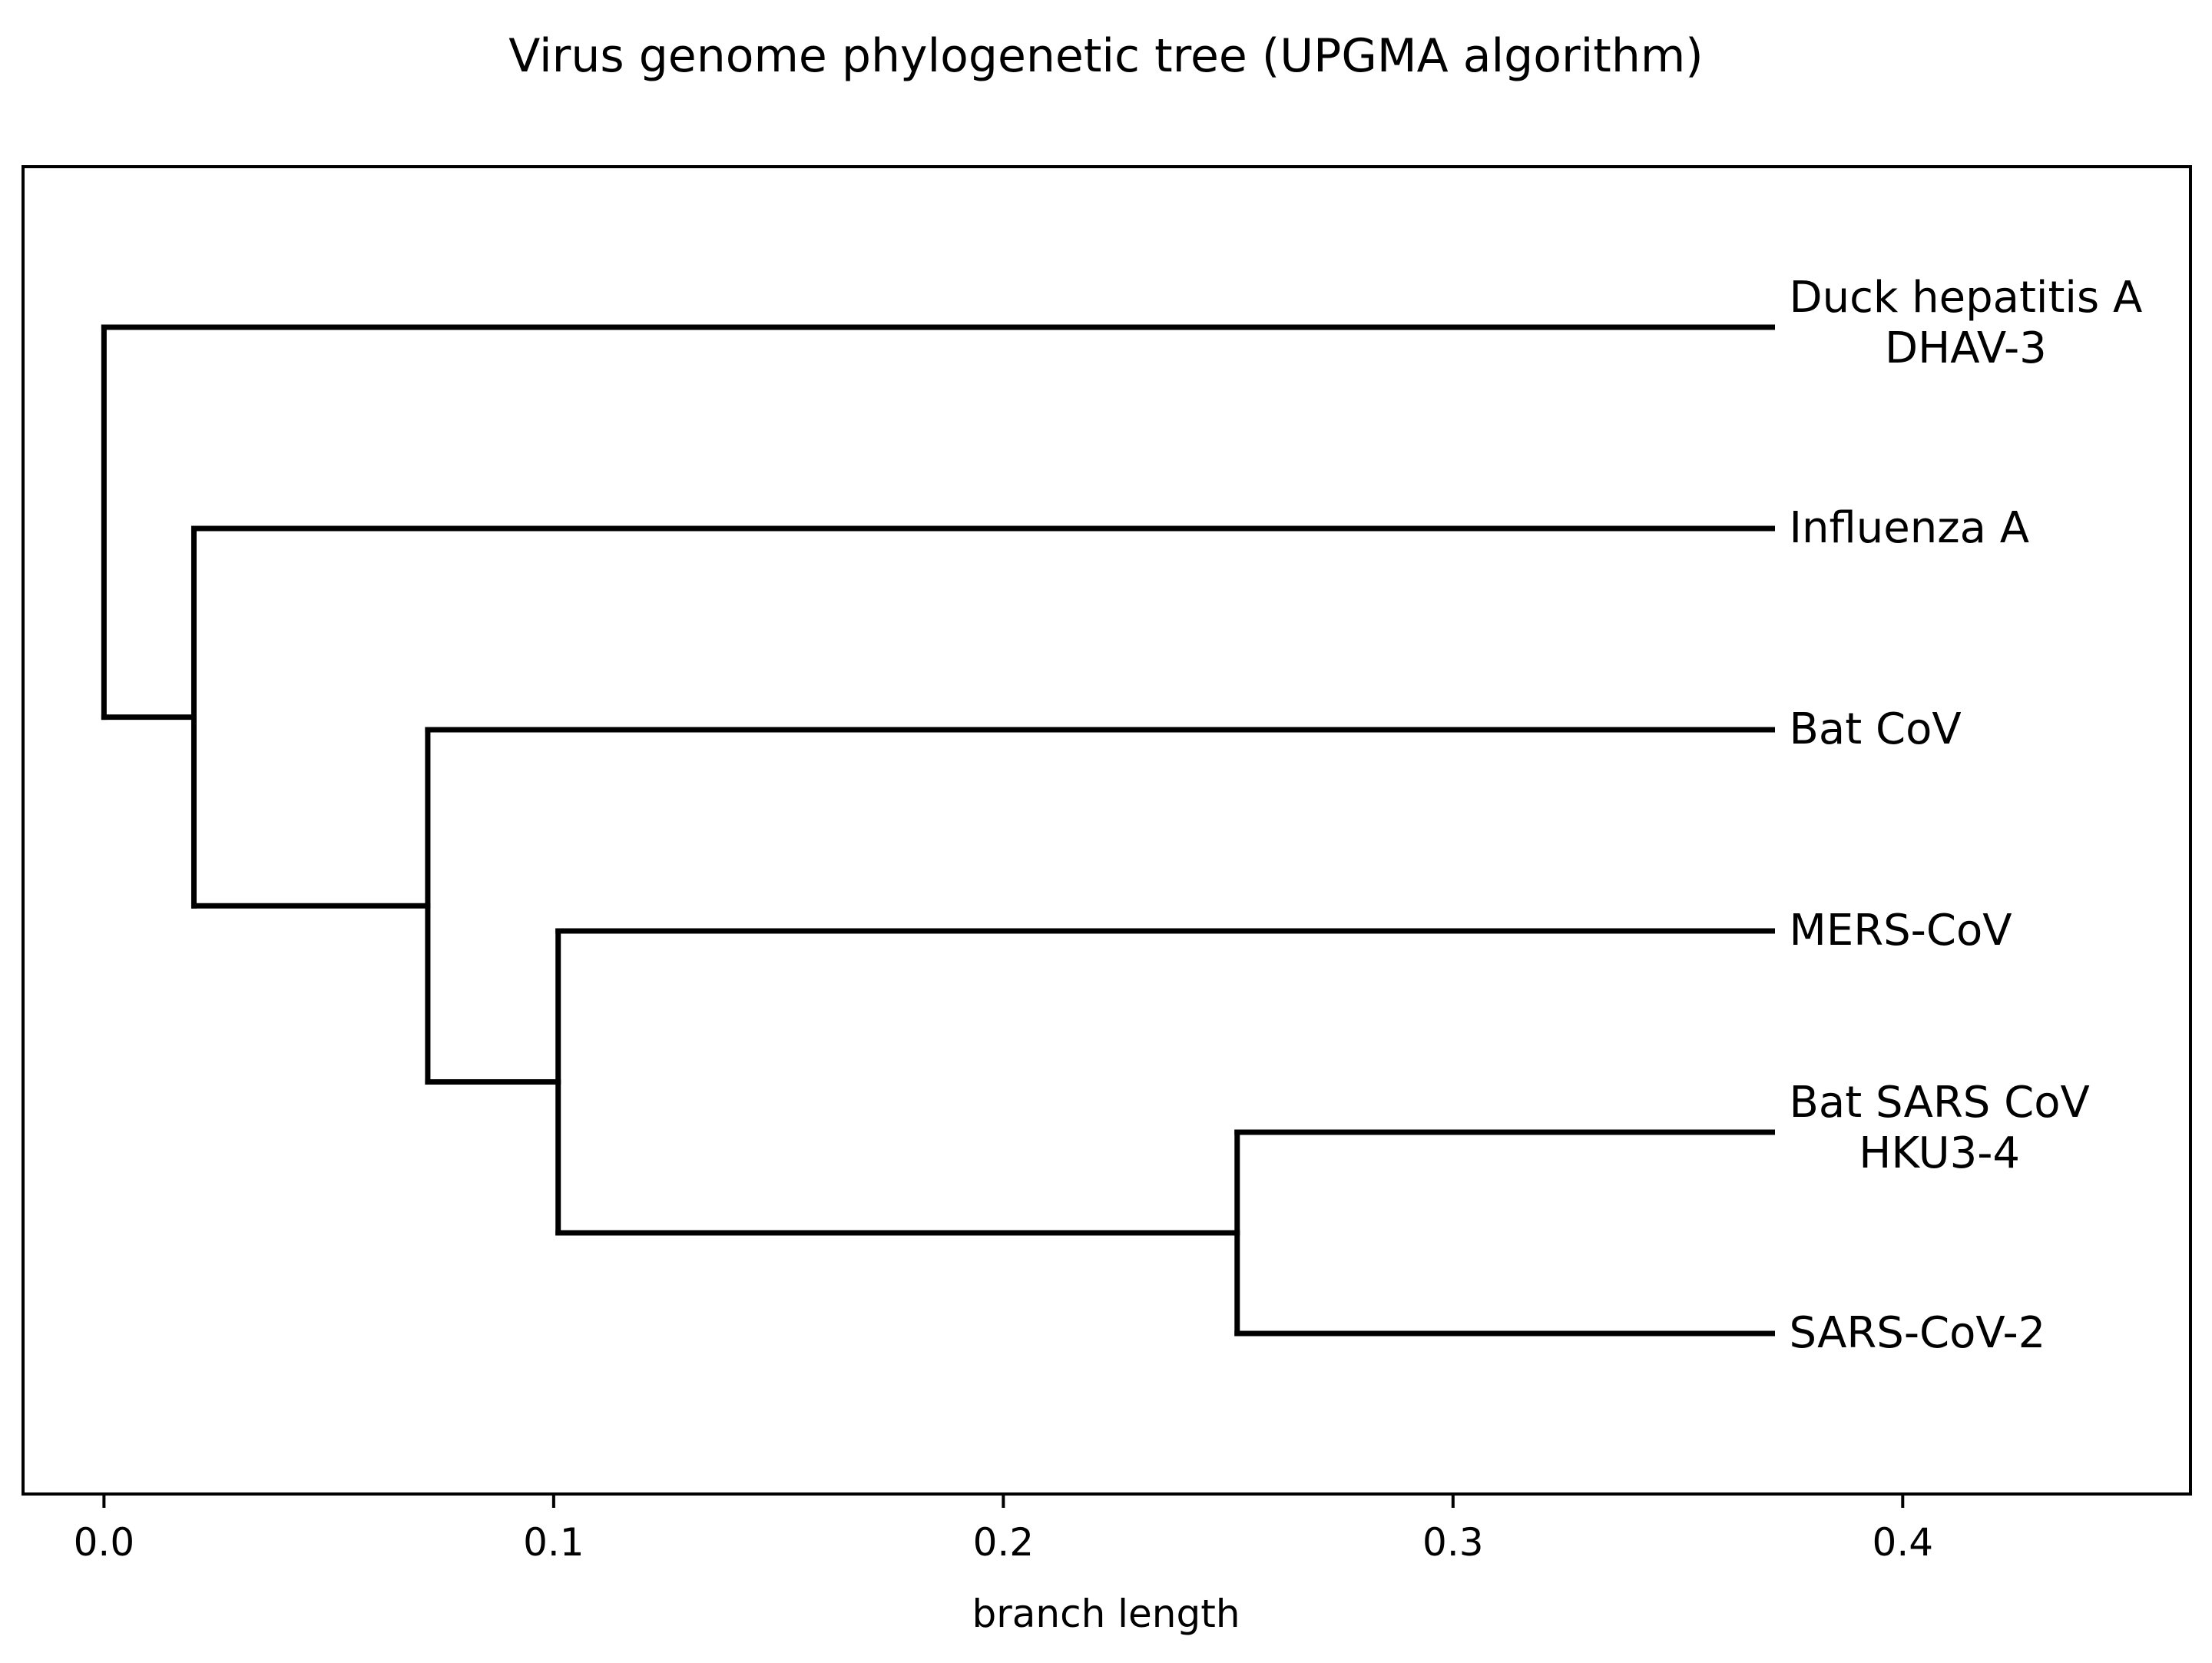 The width and height of the screenshot is (2212, 1663). Describe the element at coordinates (1940, 1103) in the screenshot. I see `leaf-label-4-line-0: Bat SARS CoV` at that location.